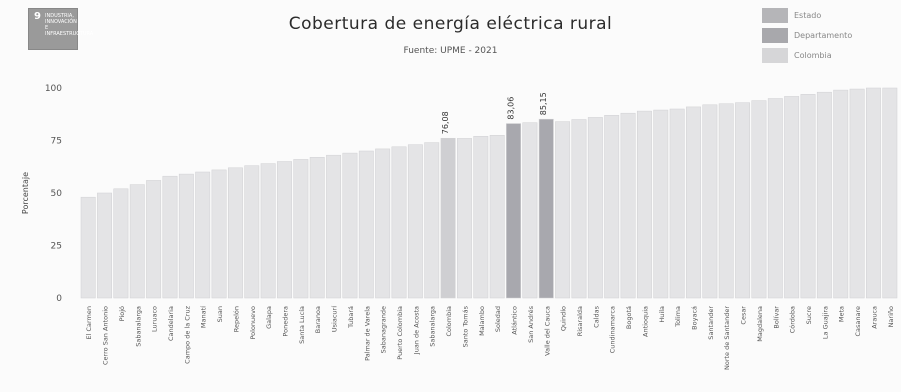  Describe the element at coordinates (56, 247) in the screenshot. I see `y-tick-label: 25` at that location.